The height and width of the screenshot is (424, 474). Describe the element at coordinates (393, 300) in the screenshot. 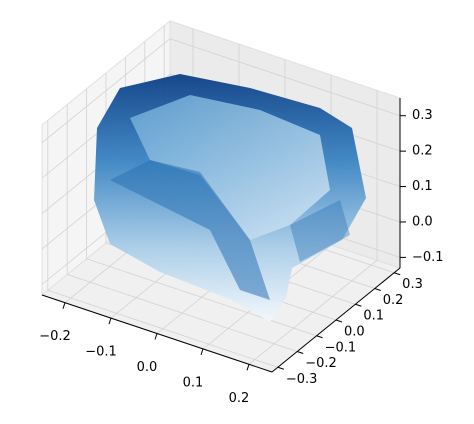

I see `y-tick-label: 0.2` at that location.